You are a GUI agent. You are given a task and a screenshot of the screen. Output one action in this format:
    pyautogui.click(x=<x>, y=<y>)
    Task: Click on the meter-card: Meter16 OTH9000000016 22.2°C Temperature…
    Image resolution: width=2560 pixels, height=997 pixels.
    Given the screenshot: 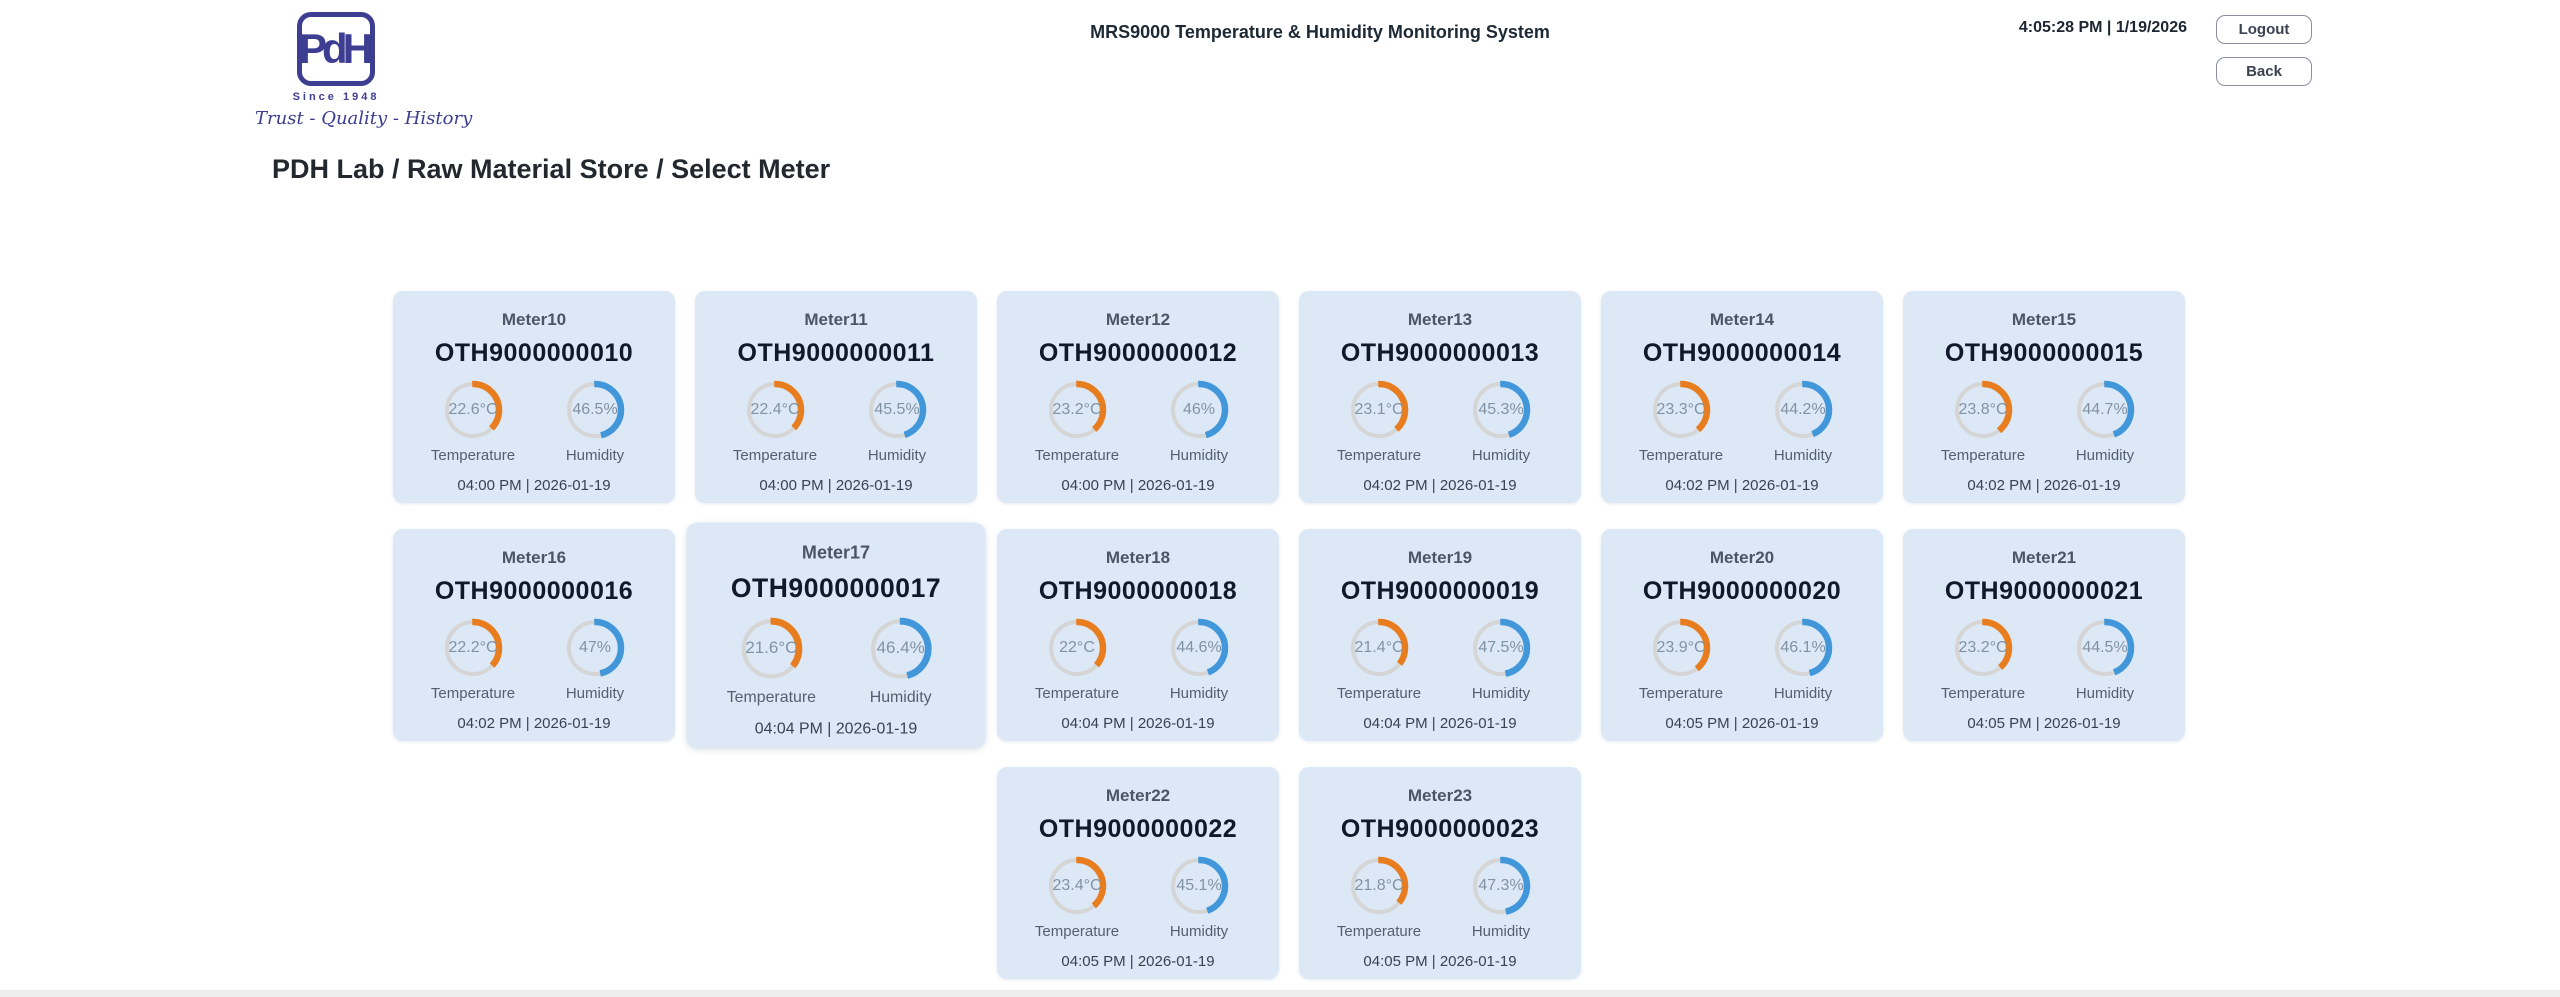 What is the action you would take?
    pyautogui.click(x=534, y=635)
    